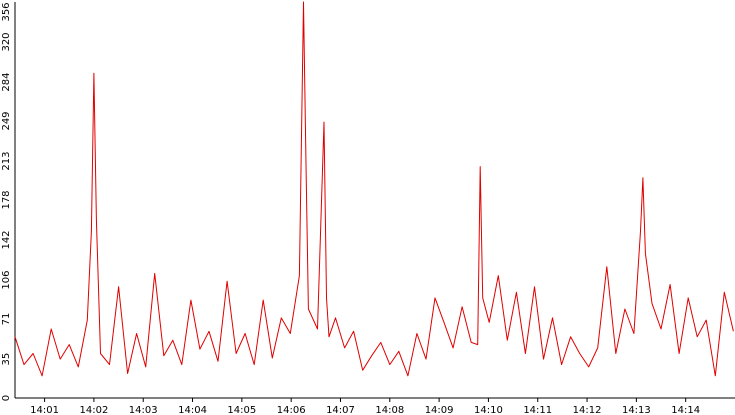 Image resolution: width=735 pixels, height=415 pixels. I want to click on y-tick-label: 178, so click(6, 199).